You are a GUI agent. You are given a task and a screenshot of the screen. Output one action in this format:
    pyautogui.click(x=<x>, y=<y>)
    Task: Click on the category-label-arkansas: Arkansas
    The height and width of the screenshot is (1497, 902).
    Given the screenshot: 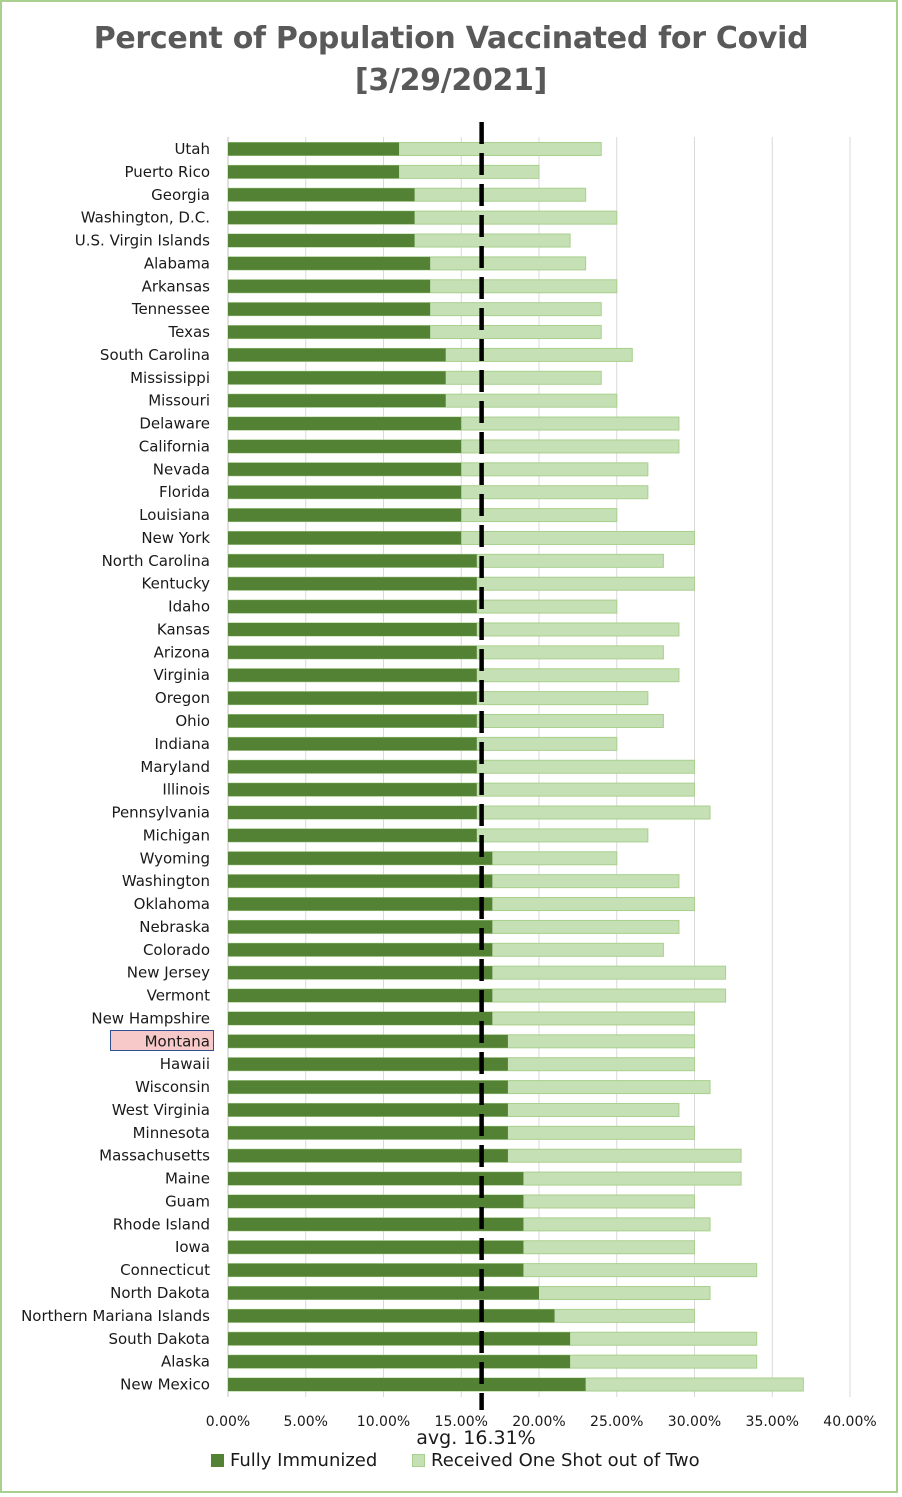 What is the action you would take?
    pyautogui.click(x=176, y=286)
    